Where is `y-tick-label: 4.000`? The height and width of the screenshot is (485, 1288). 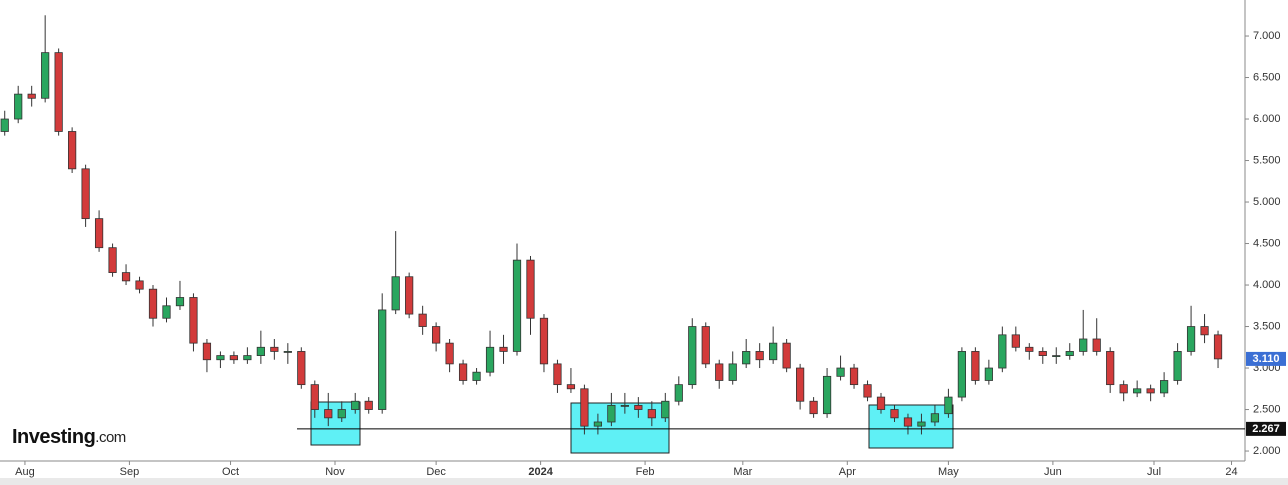 y-tick-label: 4.000 is located at coordinates (1267, 285).